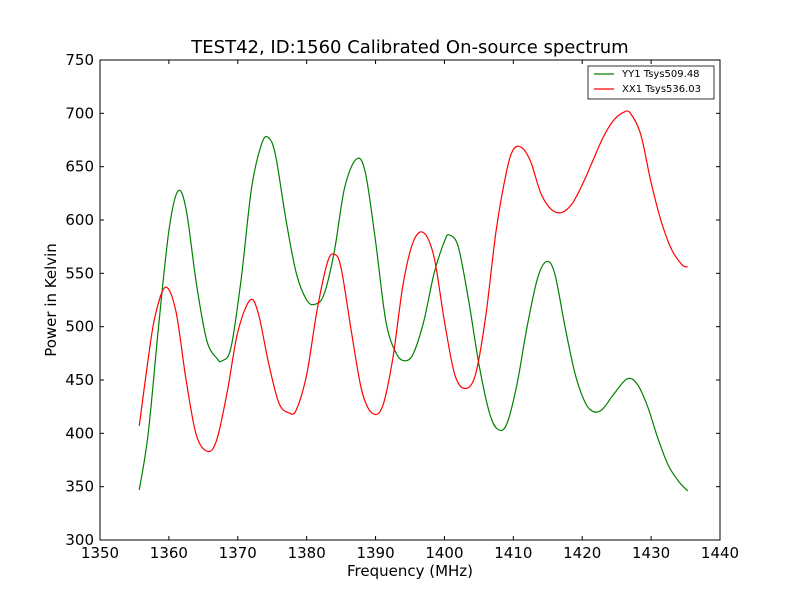  Describe the element at coordinates (79, 113) in the screenshot. I see `y-tick-label: 700` at that location.